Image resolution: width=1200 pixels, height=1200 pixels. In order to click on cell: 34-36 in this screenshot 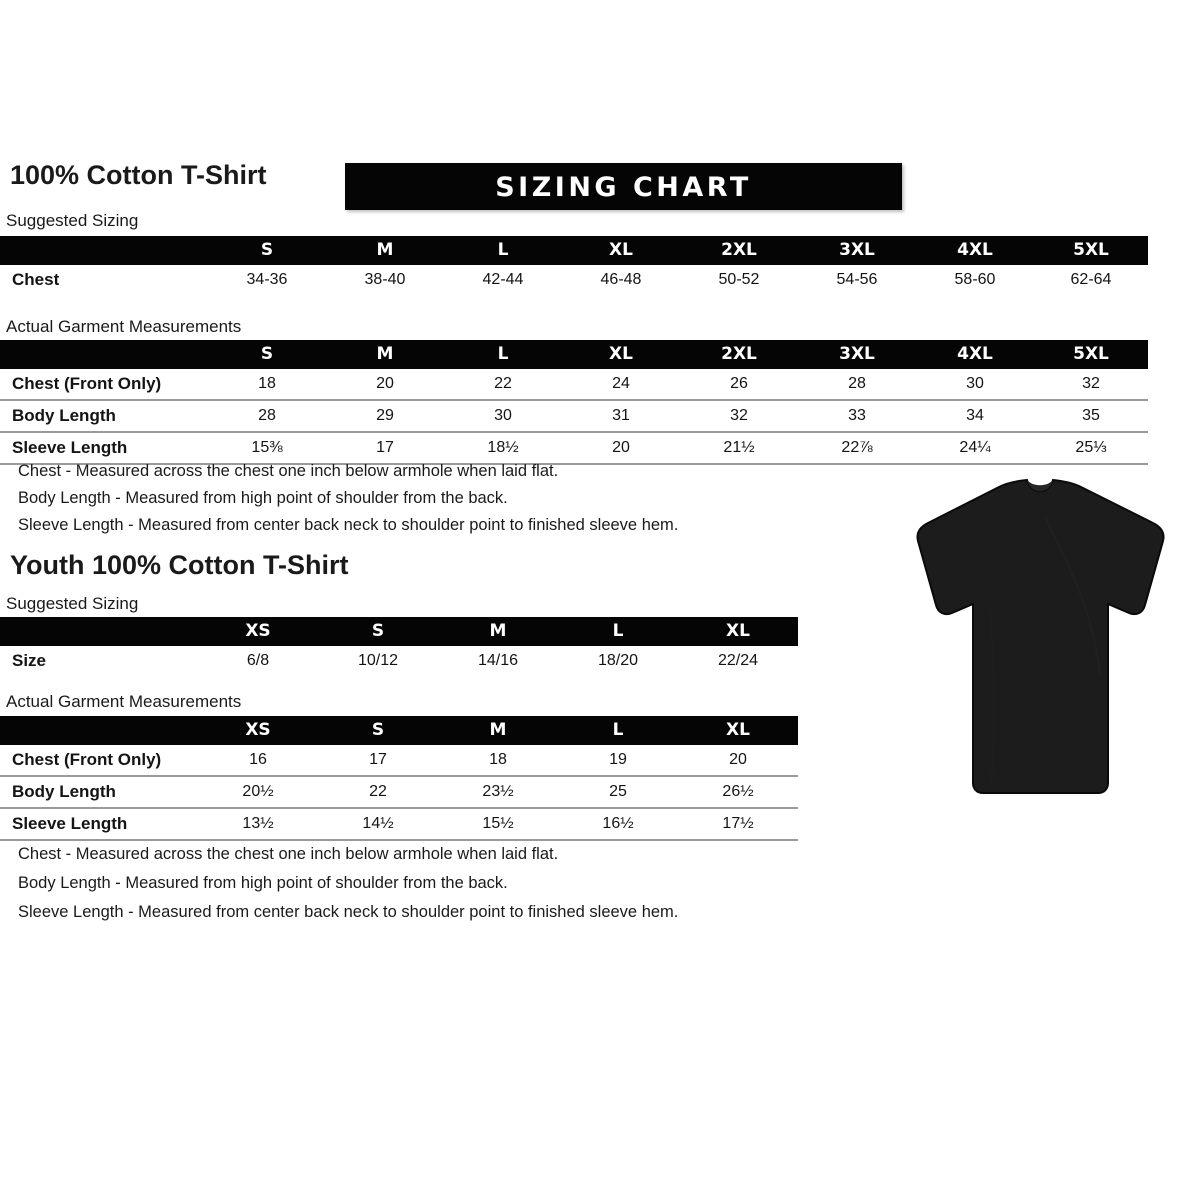, I will do `click(267, 279)`.